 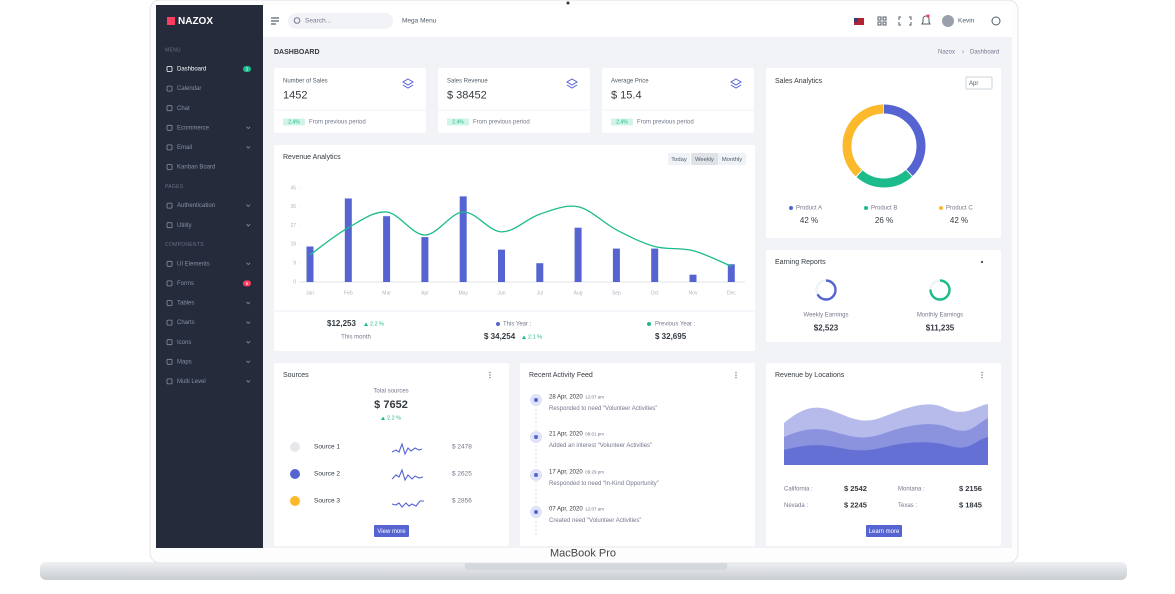 What do you see at coordinates (578, 293) in the screenshot?
I see `x-tick-label: Aug` at bounding box center [578, 293].